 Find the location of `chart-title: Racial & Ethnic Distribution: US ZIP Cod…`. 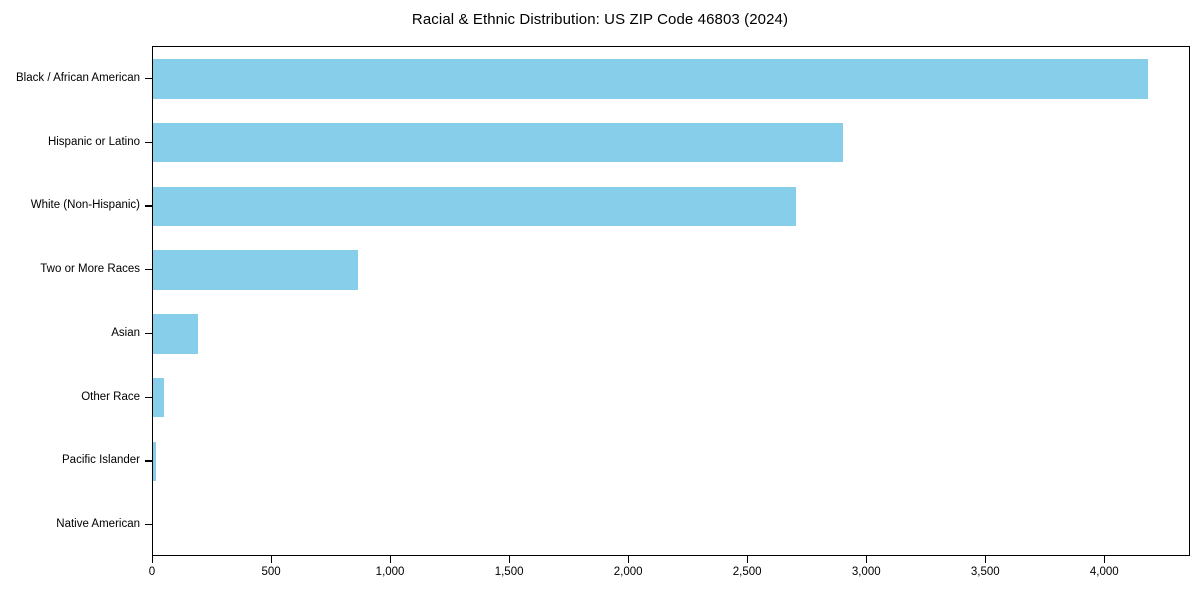

chart-title: Racial & Ethnic Distribution: US ZIP Cod… is located at coordinates (600, 19).